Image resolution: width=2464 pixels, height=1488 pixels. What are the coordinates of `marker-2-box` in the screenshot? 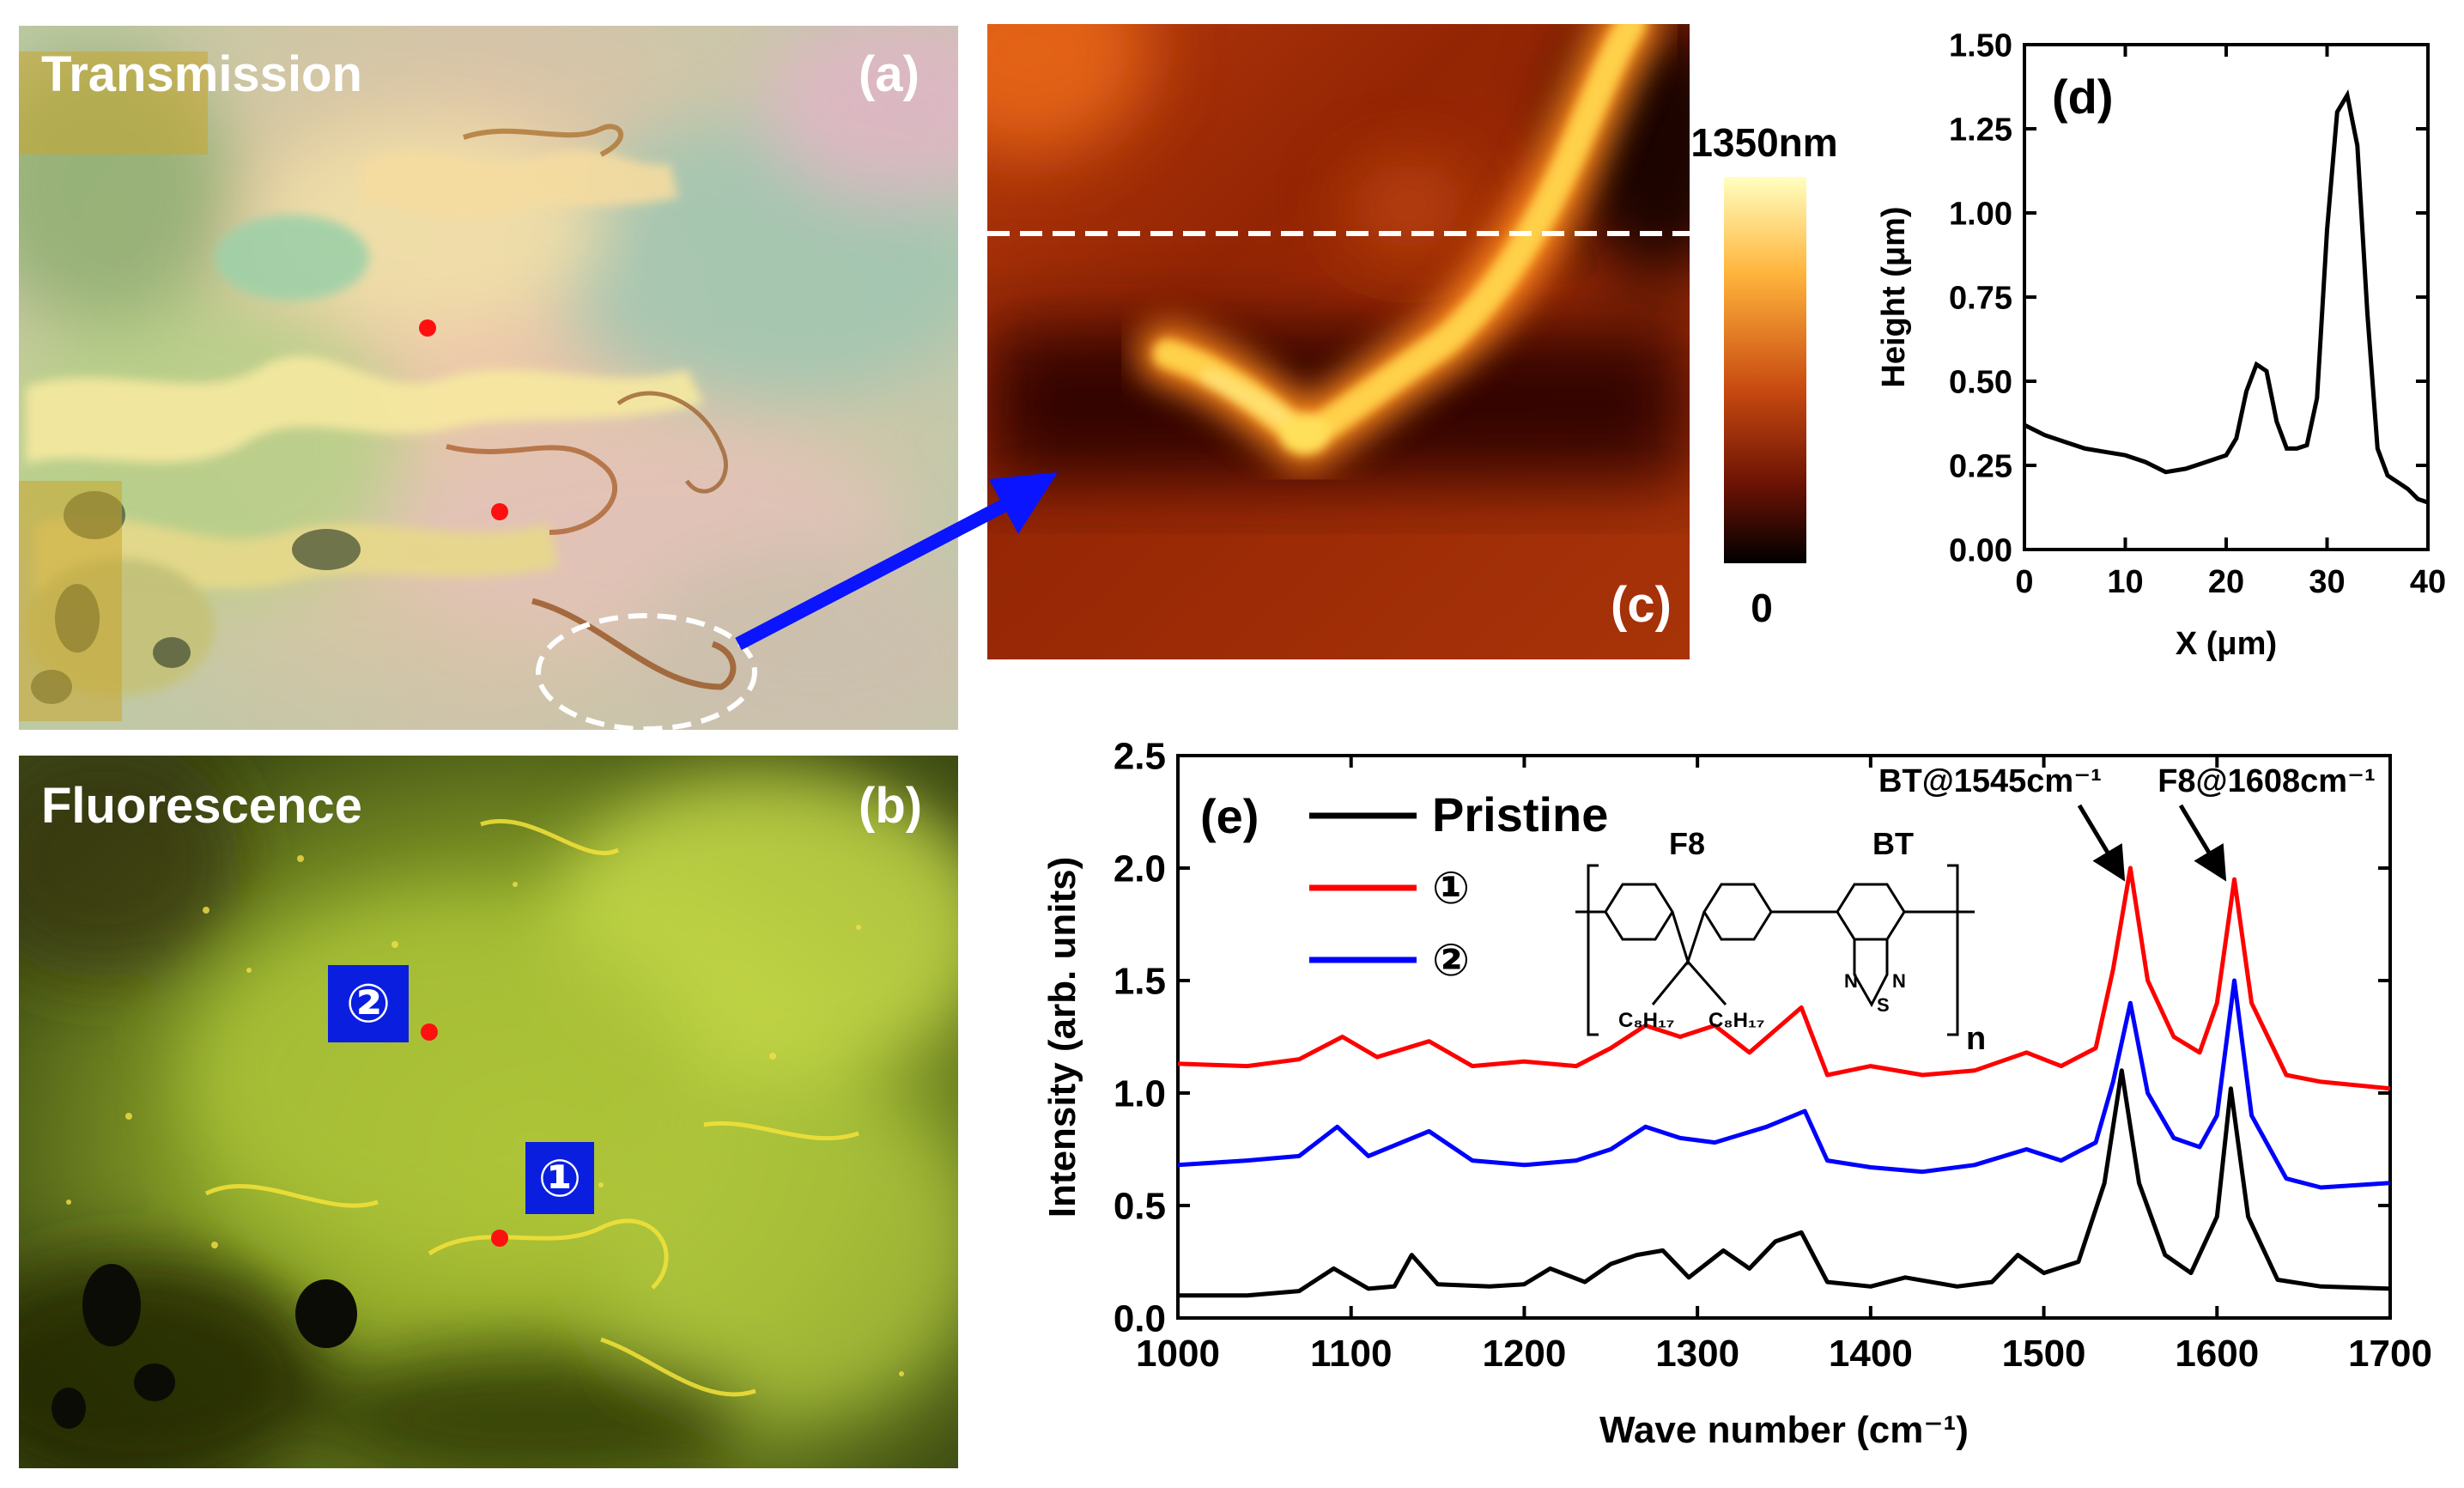 It's located at (368, 1003).